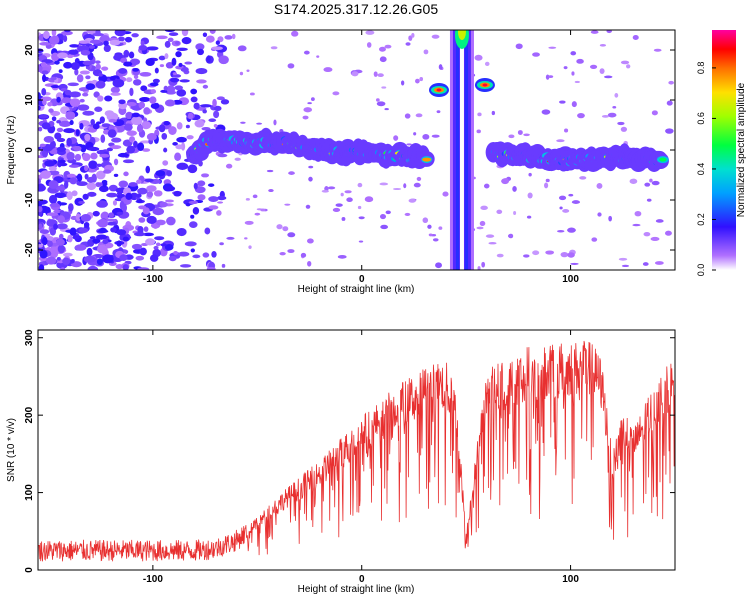  I want to click on colorbar-ticks: 0.0 0.2 0.4 0.6 0.8, so click(706, 169).